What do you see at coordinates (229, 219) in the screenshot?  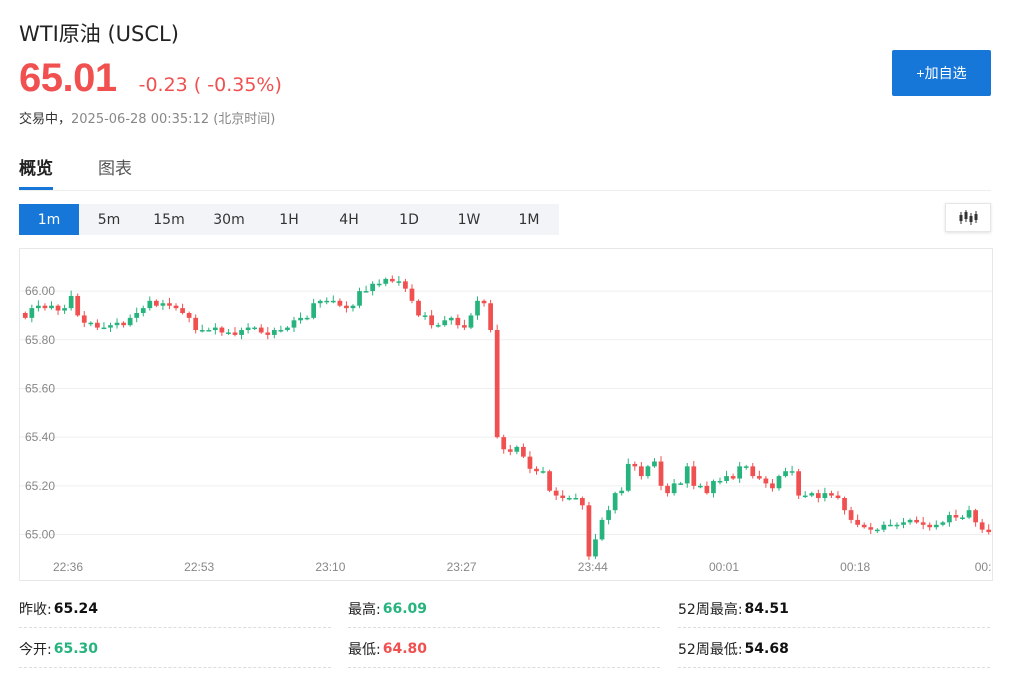 I see `period-30m: 30m` at bounding box center [229, 219].